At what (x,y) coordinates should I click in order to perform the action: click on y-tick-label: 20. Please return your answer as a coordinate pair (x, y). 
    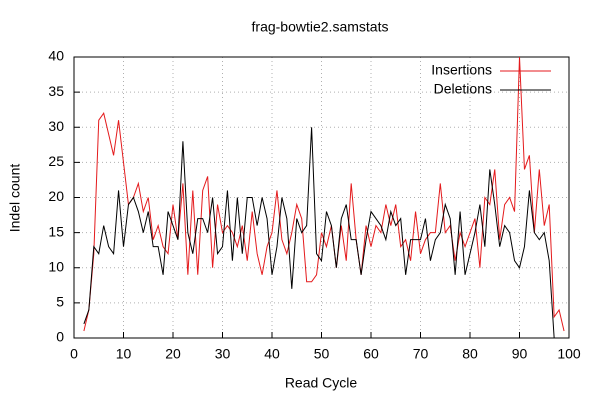
    Looking at the image, I should click on (56, 196).